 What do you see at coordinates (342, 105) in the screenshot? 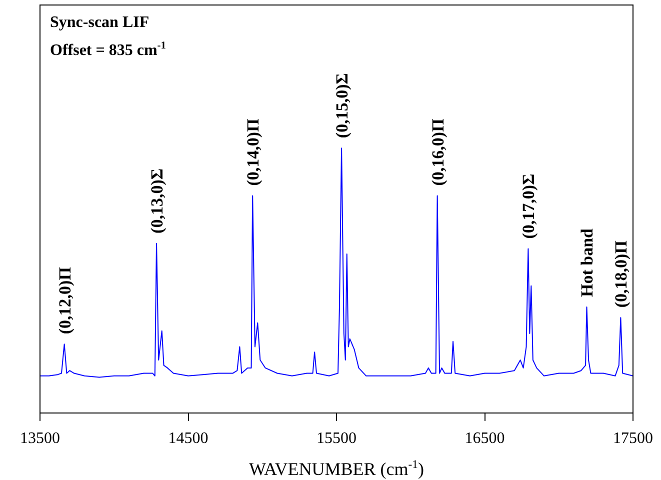
I see `annotation: (0,15,0)Σ` at bounding box center [342, 105].